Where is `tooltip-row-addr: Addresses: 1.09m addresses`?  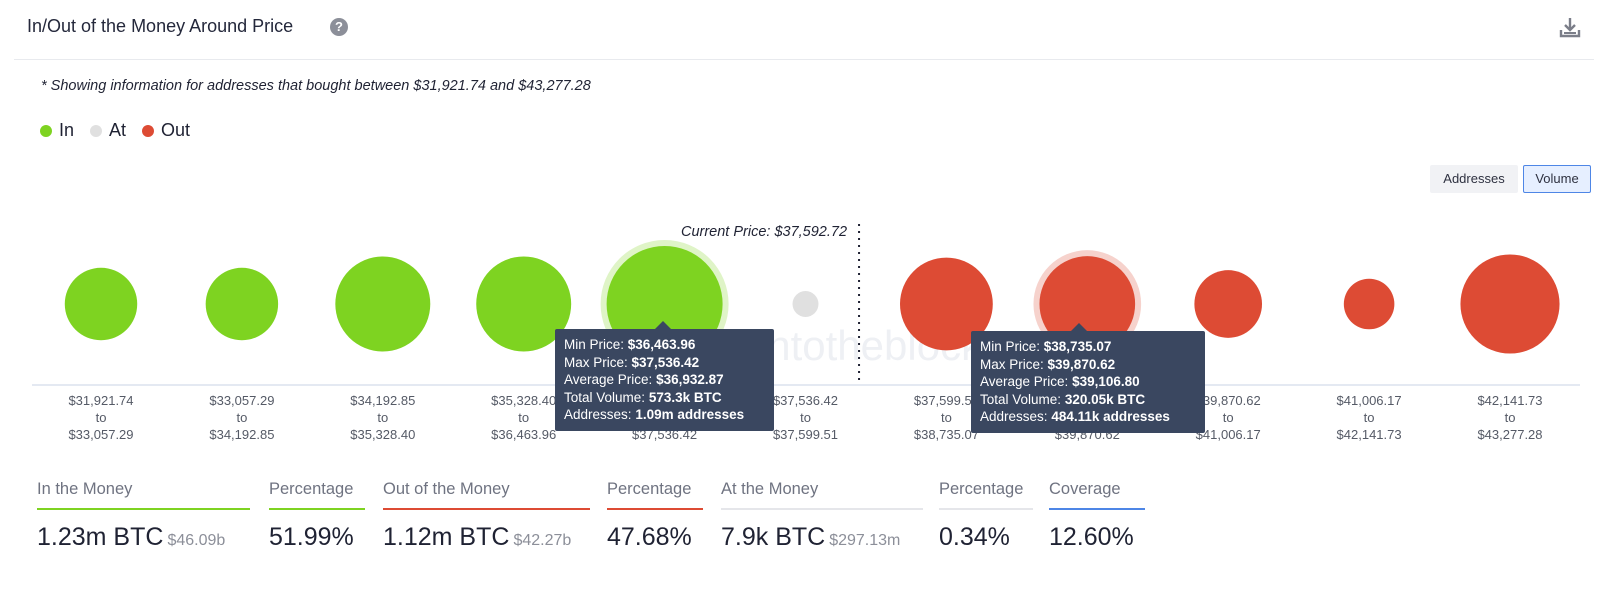
tooltip-row-addr: Addresses: 1.09m addresses is located at coordinates (664, 415).